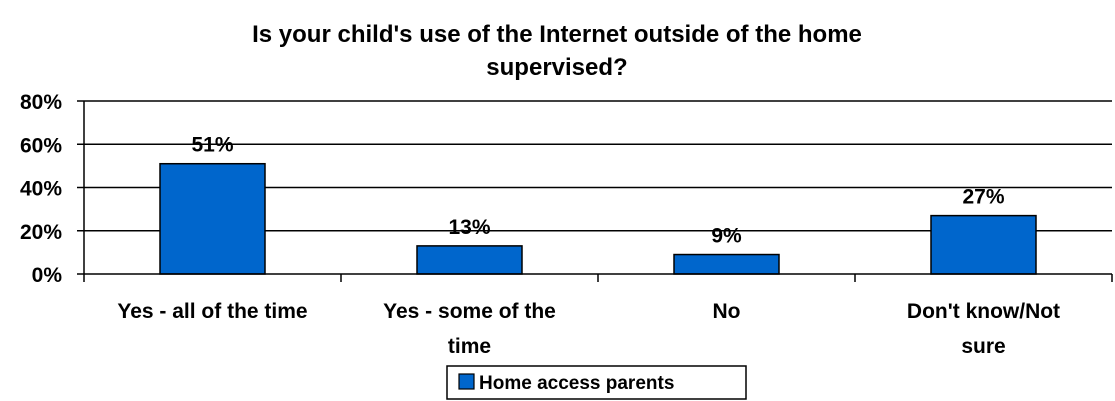  What do you see at coordinates (466, 381) in the screenshot?
I see `legend-swatch` at bounding box center [466, 381].